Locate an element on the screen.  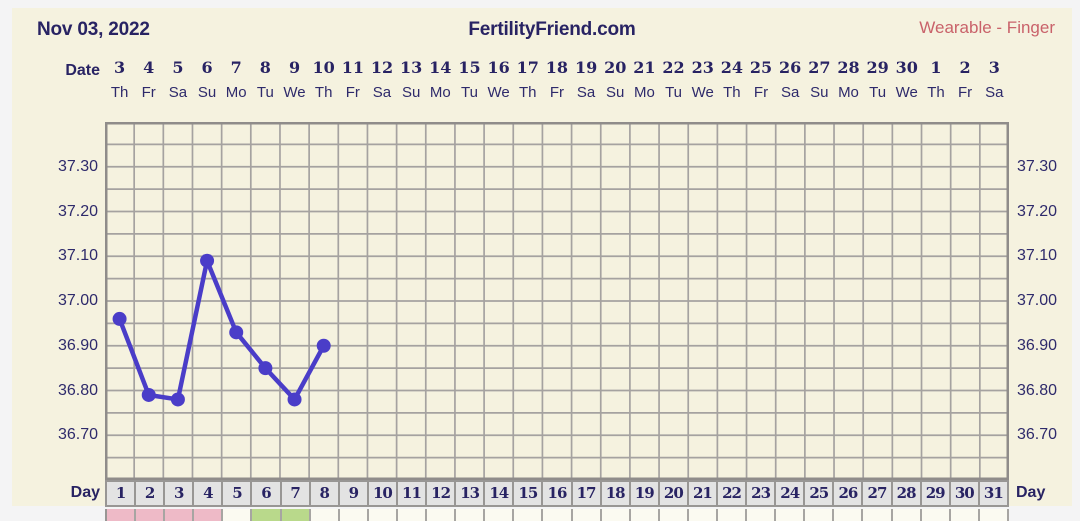
day-cell: 5 is located at coordinates (238, 493).